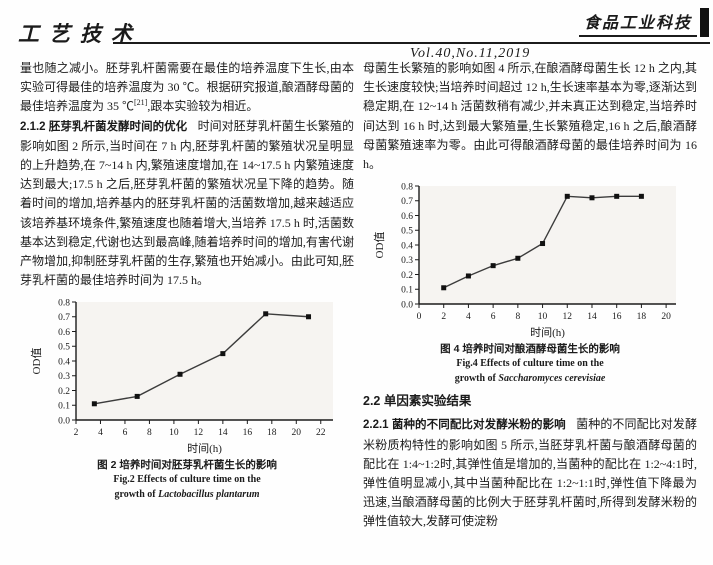  What do you see at coordinates (321, 433) in the screenshot?
I see `svg-text: 22` at bounding box center [321, 433].